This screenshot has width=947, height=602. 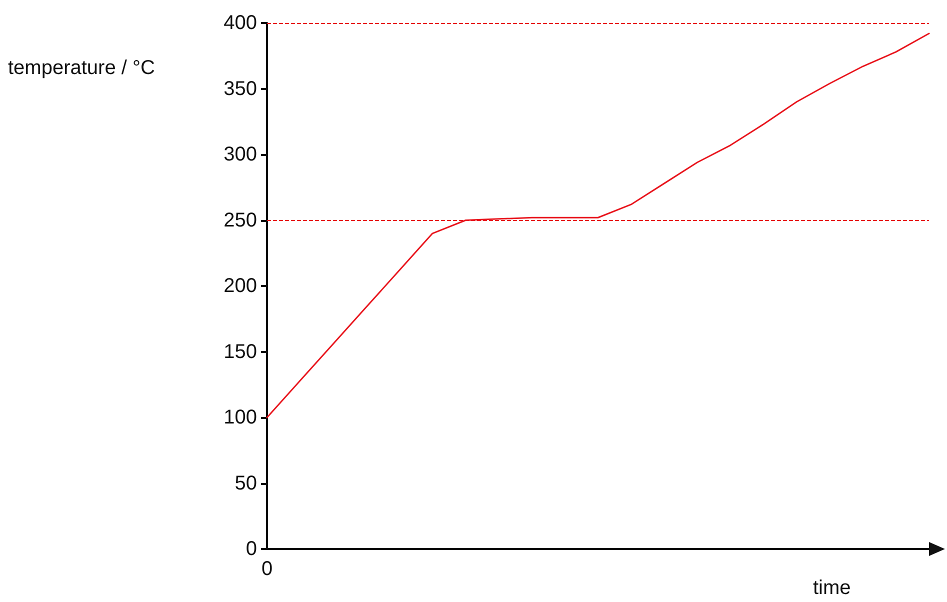 What do you see at coordinates (240, 417) in the screenshot?
I see `y-tick-label: 100` at bounding box center [240, 417].